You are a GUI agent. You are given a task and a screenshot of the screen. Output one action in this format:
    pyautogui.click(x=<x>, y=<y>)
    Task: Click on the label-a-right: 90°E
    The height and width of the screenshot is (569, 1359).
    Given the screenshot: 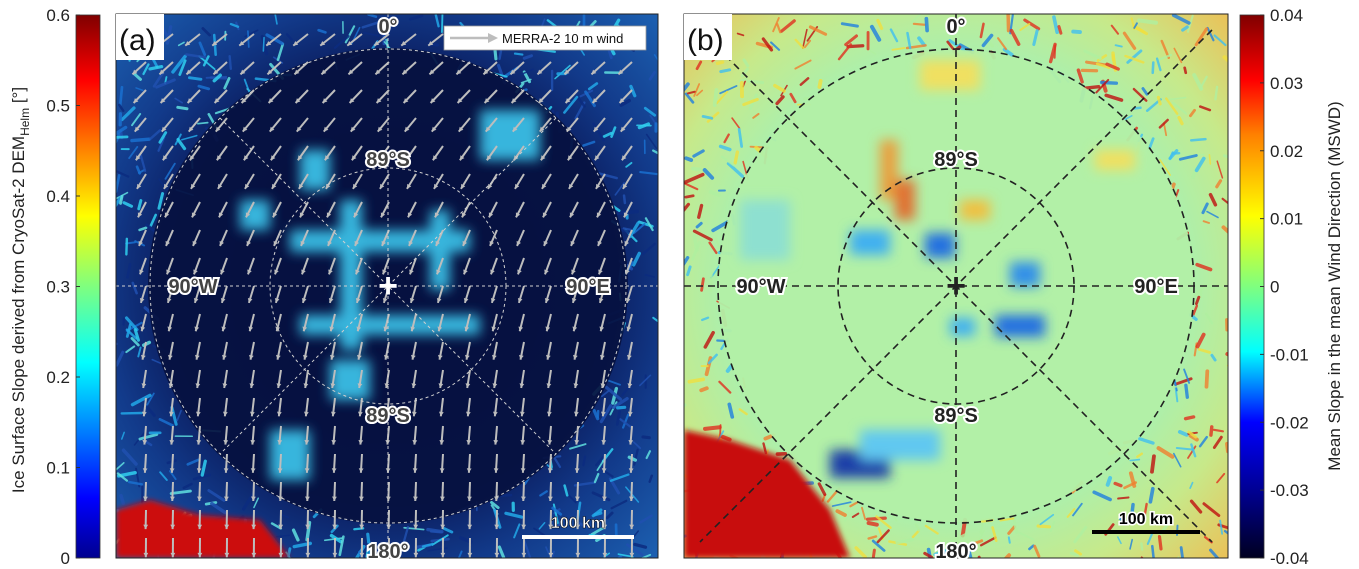 What is the action you would take?
    pyautogui.click(x=588, y=287)
    